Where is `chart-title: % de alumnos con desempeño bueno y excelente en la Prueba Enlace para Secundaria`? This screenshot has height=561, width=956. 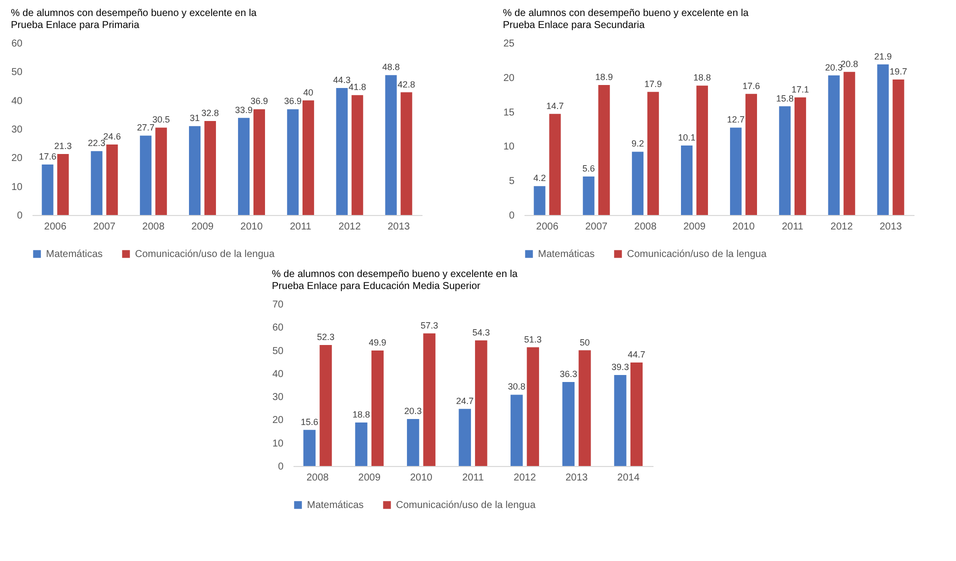
chart-title: % de alumnos con desempeño bueno y excelente en la Prueba Enlace para Secundaria is located at coordinates (626, 19).